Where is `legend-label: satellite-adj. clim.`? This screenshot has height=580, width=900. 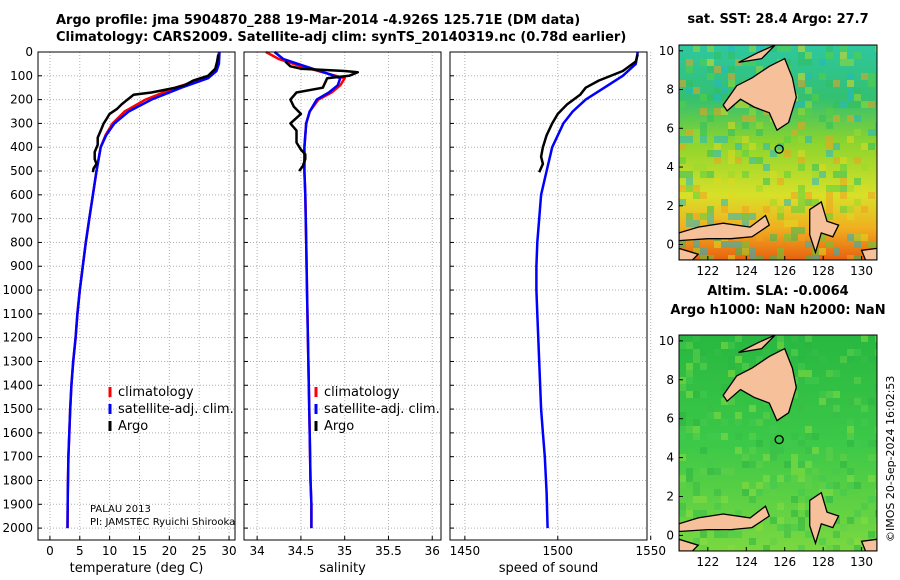 legend-label: satellite-adj. clim. is located at coordinates (176, 409).